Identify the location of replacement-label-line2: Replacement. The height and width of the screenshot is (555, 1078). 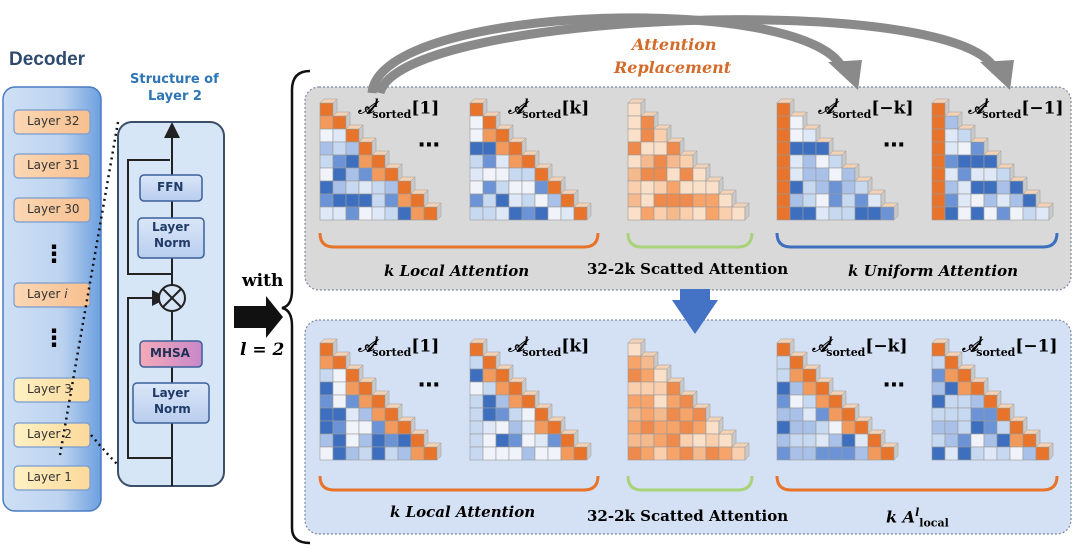
(673, 67).